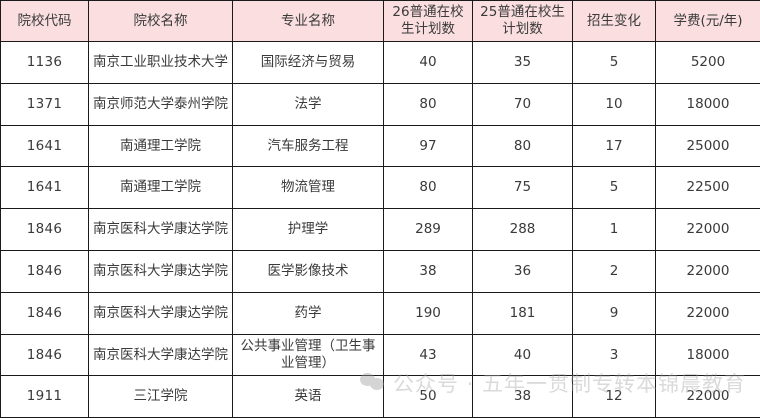  Describe the element at coordinates (308, 146) in the screenshot. I see `cell-major: 汽车服务工程` at that location.